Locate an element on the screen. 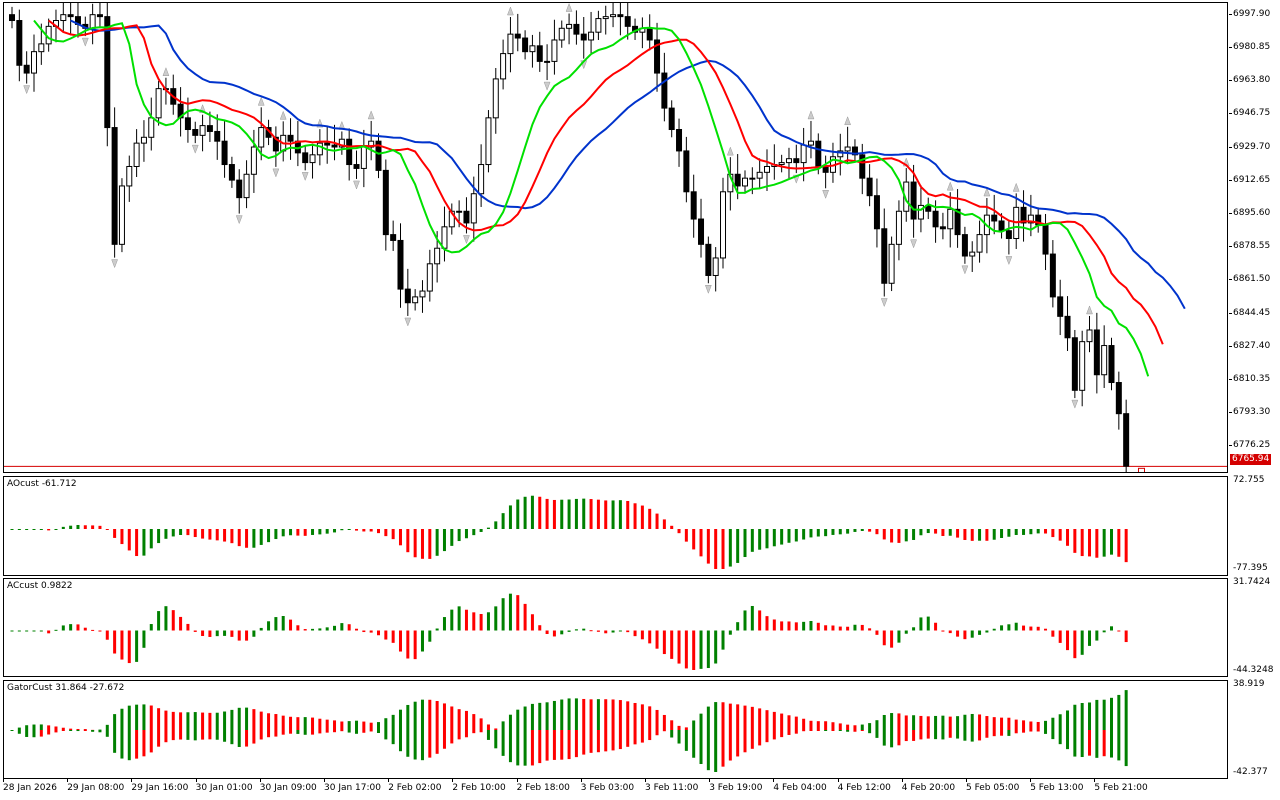 Image resolution: width=1280 pixels, height=800 pixels. time-axis-label: 5 Feb 21:00 is located at coordinates (1121, 786).